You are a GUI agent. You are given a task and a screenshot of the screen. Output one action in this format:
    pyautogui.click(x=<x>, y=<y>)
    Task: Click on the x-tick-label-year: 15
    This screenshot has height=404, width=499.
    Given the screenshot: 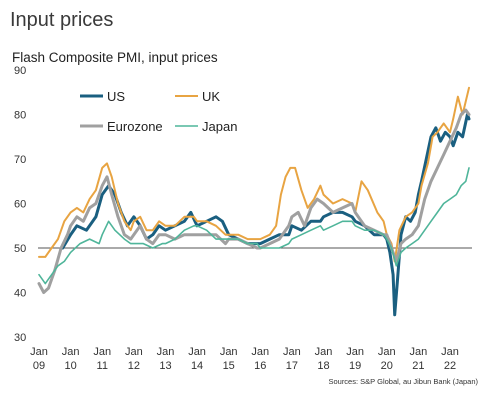 What is the action you would take?
    pyautogui.click(x=229, y=366)
    